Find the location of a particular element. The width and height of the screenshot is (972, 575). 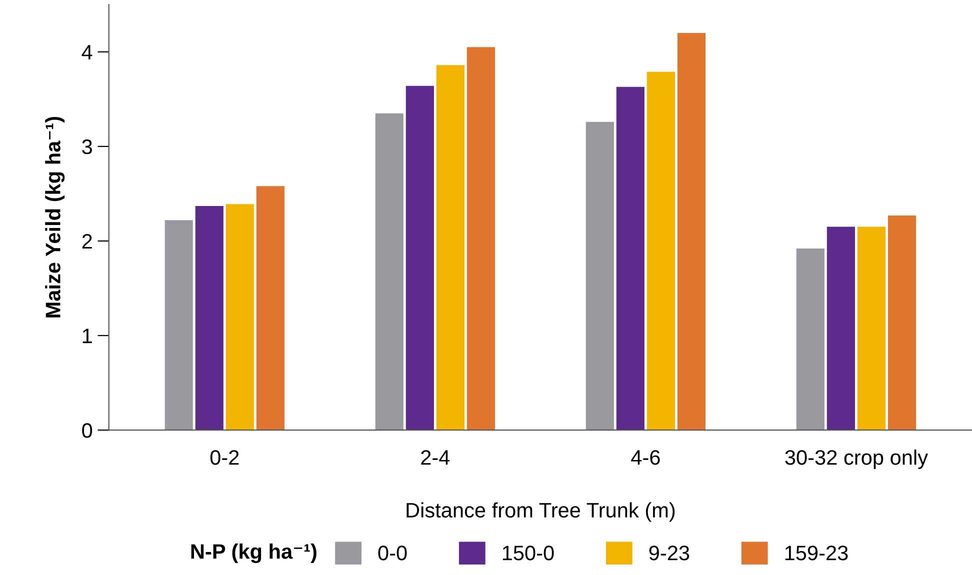

y-axis-title: Maize Yeild (kg ha⁻¹) is located at coordinates (55, 217).